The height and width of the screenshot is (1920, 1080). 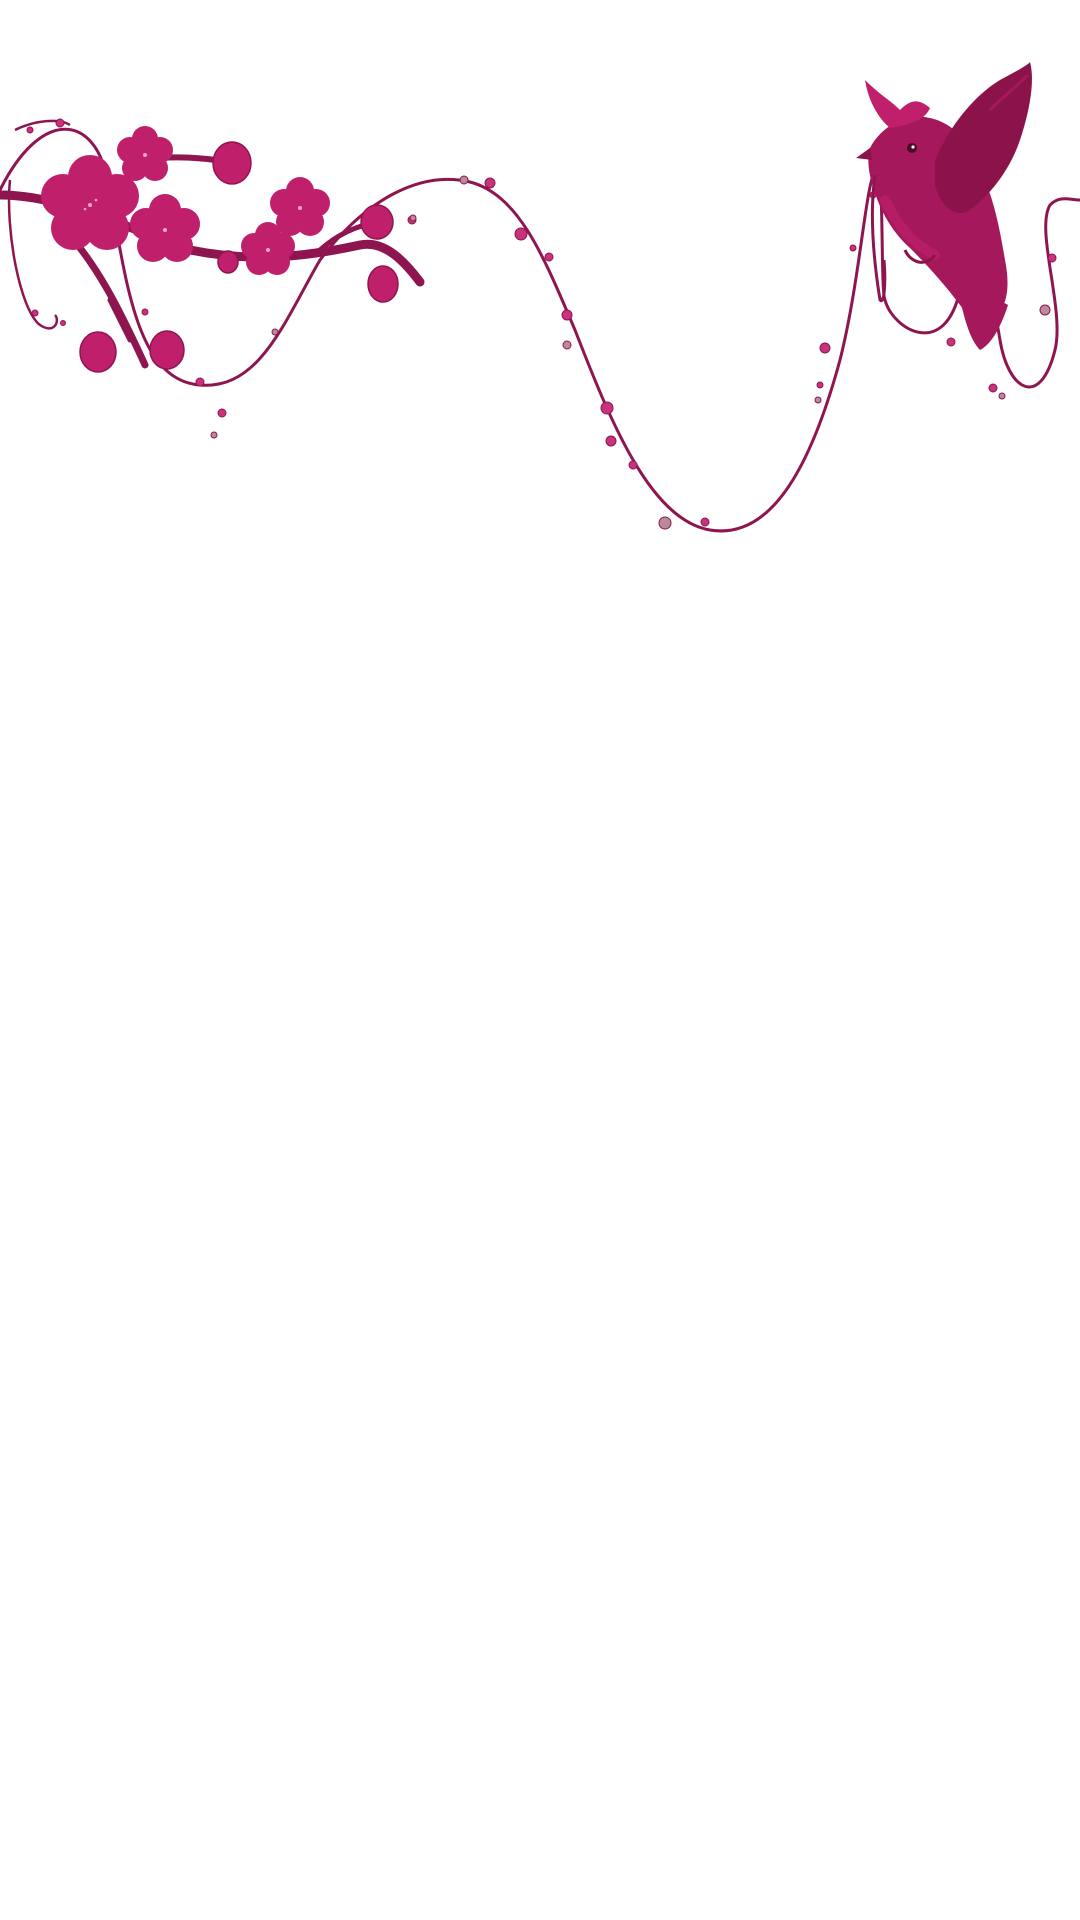 I want to click on vine-tendril-top, so click(x=42, y=125).